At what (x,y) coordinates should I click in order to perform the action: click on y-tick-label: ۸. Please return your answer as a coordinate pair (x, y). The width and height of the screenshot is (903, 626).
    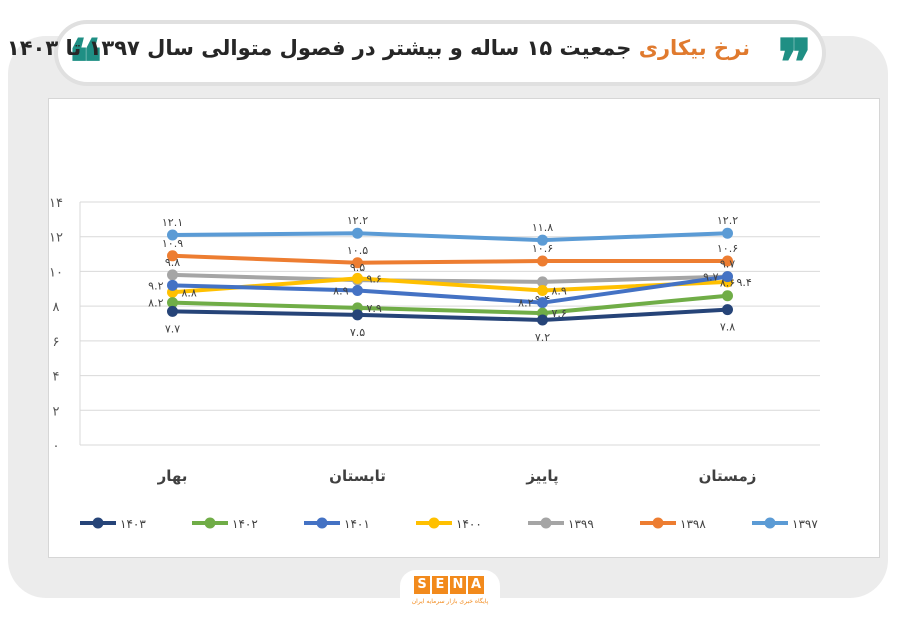
    Looking at the image, I should click on (56, 307).